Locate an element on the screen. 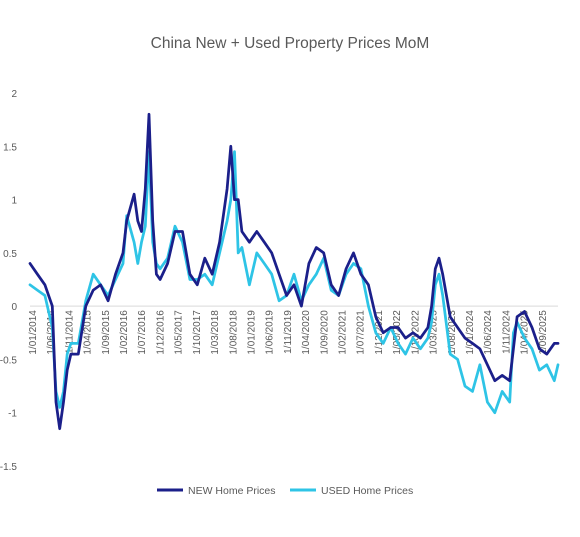 This screenshot has width=580, height=537. y-tick-label: 2 is located at coordinates (14, 94).